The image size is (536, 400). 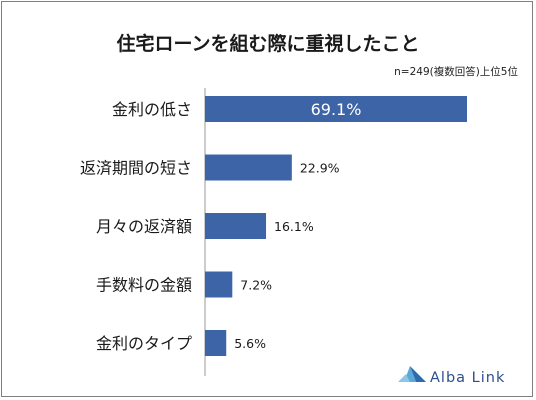 I want to click on category-label: 金利の低さ, so click(x=152, y=109).